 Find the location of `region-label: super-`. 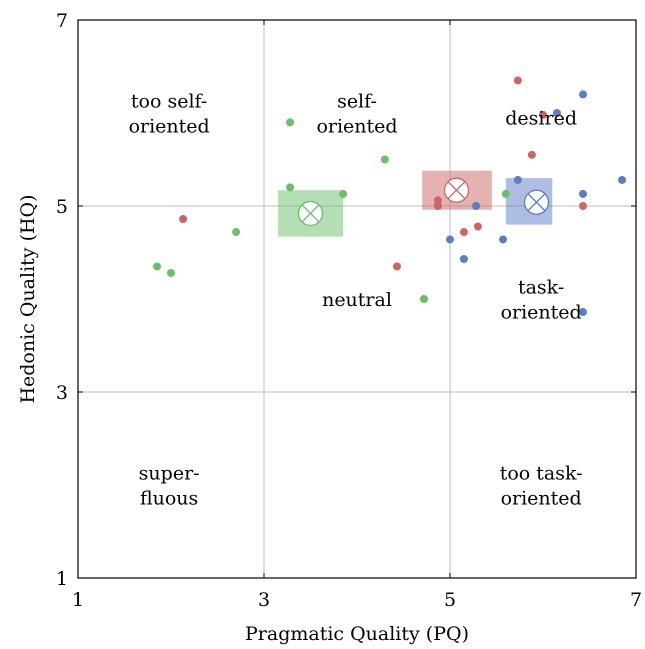

region-label: super- is located at coordinates (169, 474).